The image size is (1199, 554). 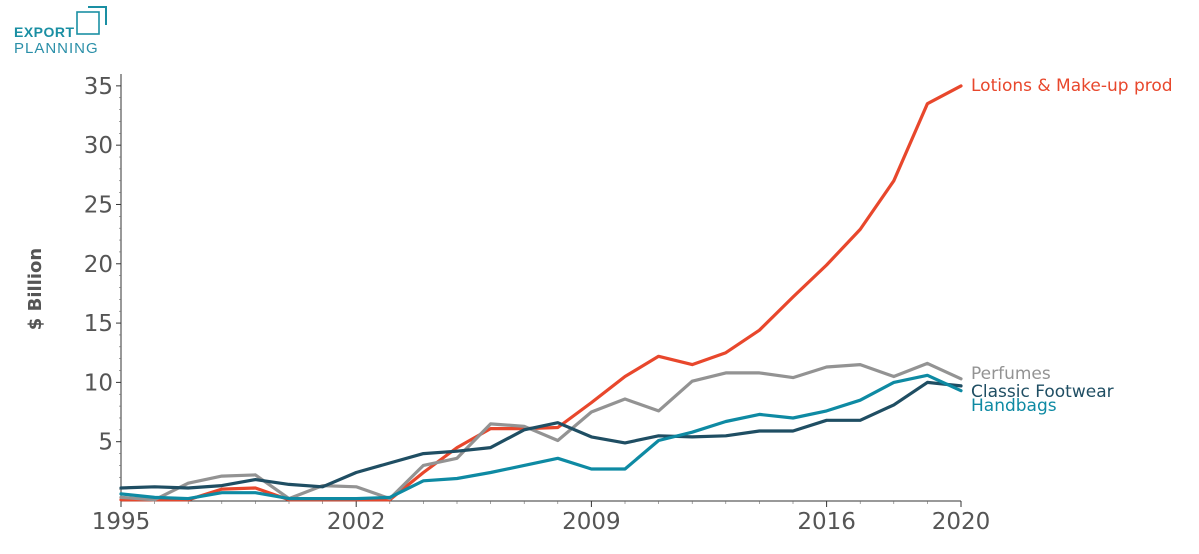 I want to click on series-label: Classic Footwear, so click(x=1042, y=392).